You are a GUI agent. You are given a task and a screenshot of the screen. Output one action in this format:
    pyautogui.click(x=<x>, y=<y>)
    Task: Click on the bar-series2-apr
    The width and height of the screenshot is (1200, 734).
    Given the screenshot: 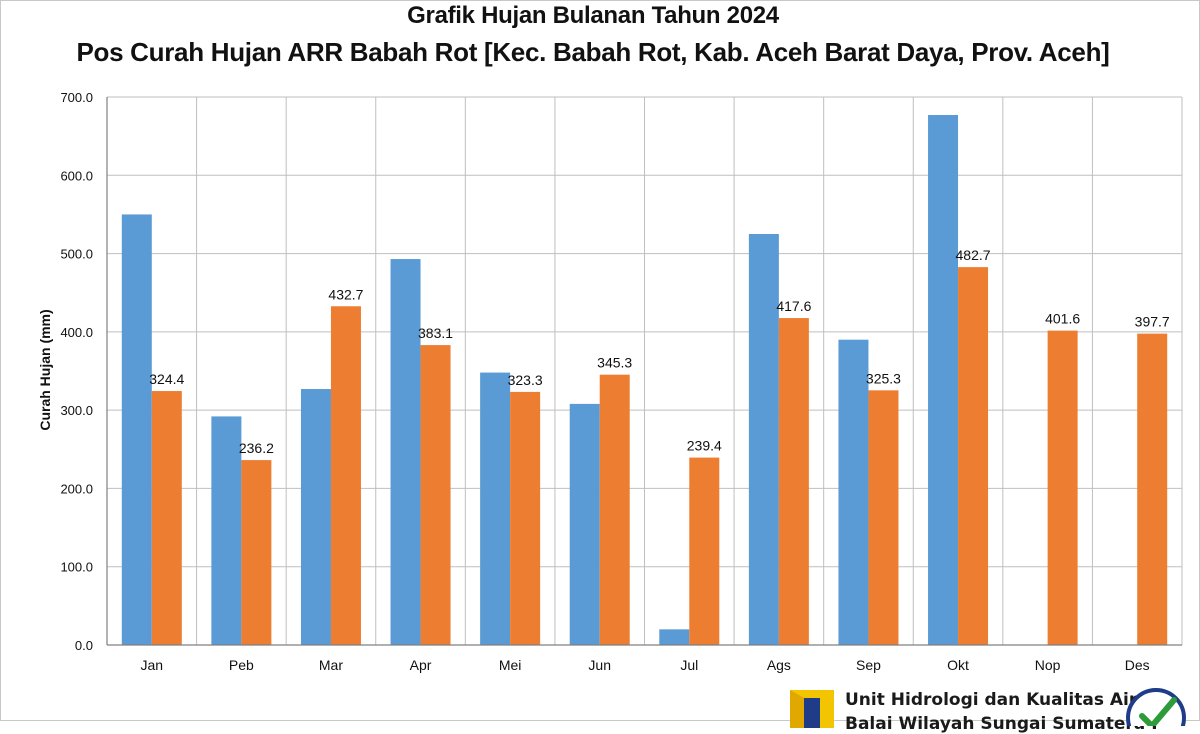 What is the action you would take?
    pyautogui.click(x=435, y=495)
    